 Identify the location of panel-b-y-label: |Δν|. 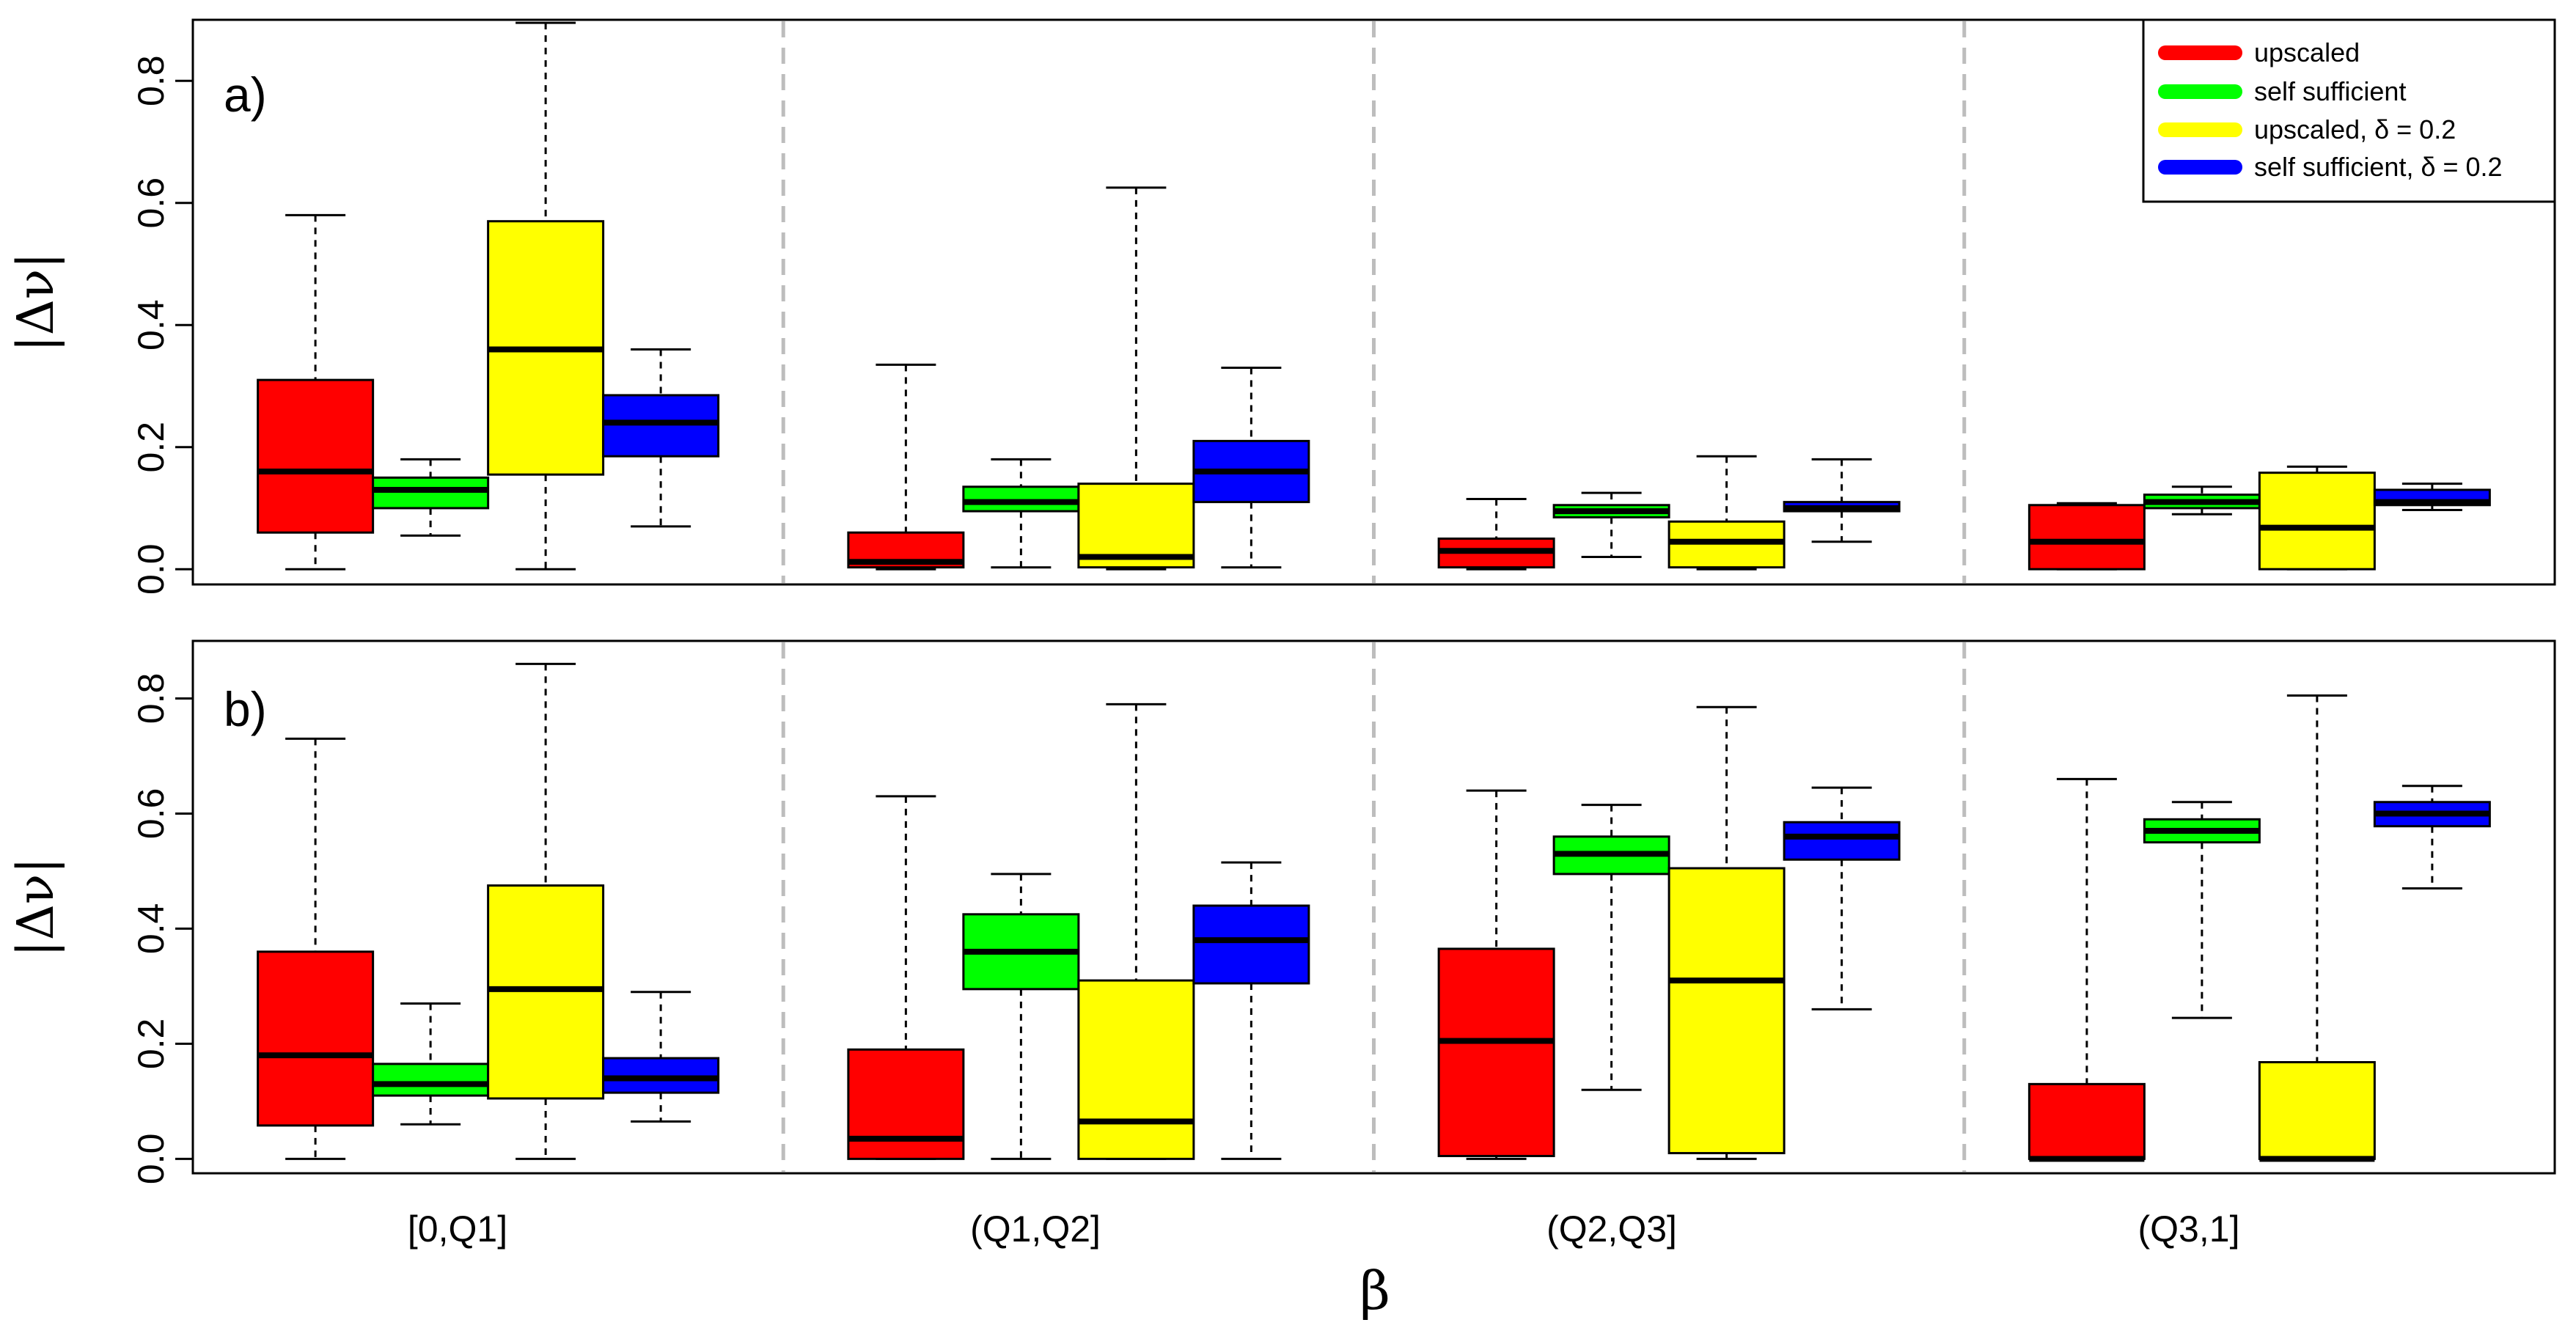
(36, 907).